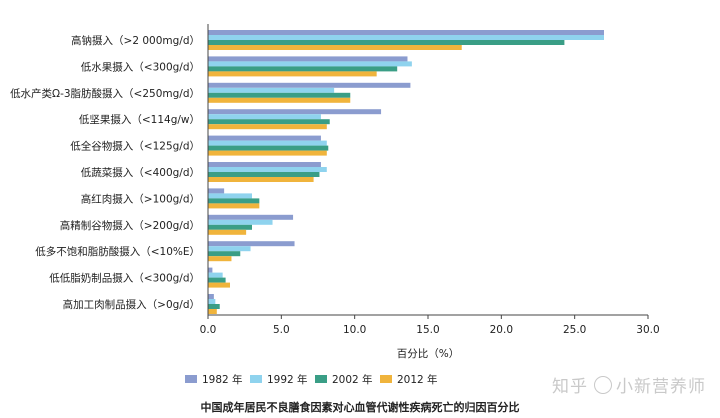 The height and width of the screenshot is (418, 720). I want to click on legend-label: 1982 年, so click(222, 379).